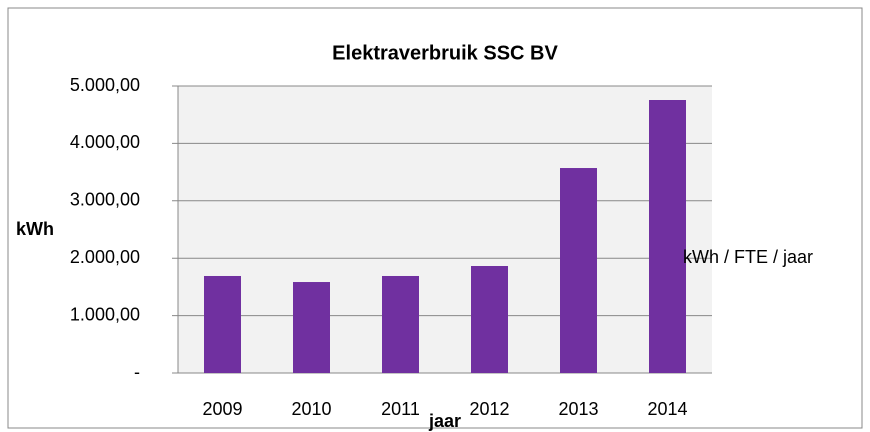 Image resolution: width=870 pixels, height=432 pixels. What do you see at coordinates (311, 409) in the screenshot?
I see `x-tick-label: 2010` at bounding box center [311, 409].